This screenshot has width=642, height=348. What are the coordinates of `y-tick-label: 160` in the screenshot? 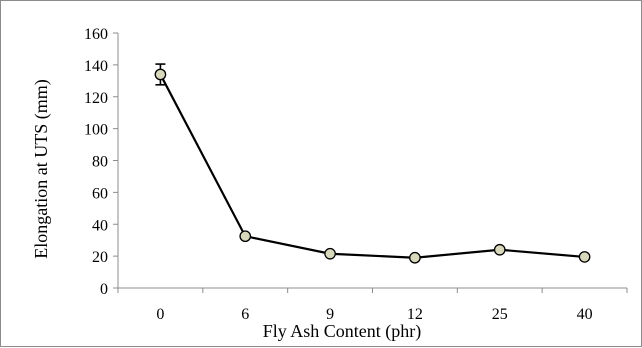 It's located at (96, 34).